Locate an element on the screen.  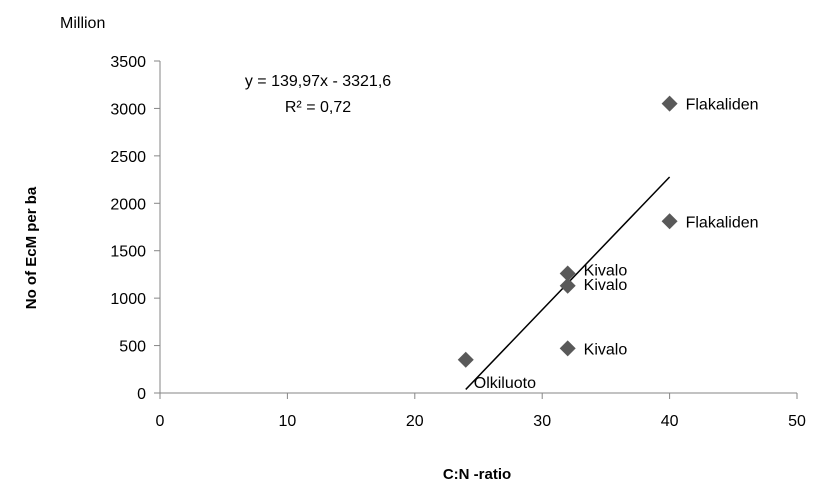
data-label: Olkiluoto is located at coordinates (505, 383).